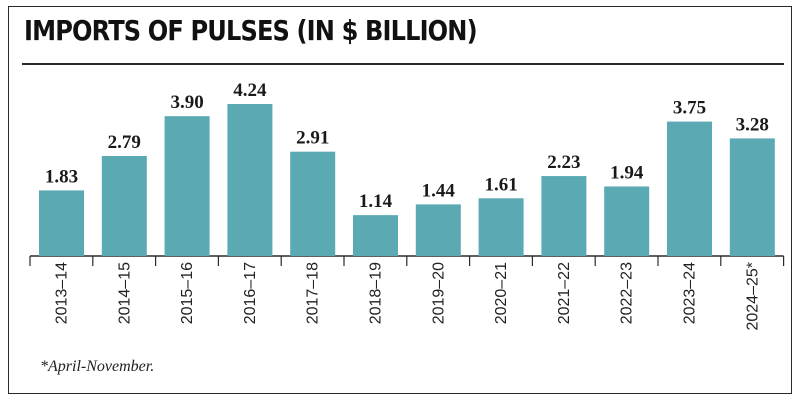 The height and width of the screenshot is (406, 812). What do you see at coordinates (564, 293) in the screenshot?
I see `x-tick-label: 2021–22` at bounding box center [564, 293].